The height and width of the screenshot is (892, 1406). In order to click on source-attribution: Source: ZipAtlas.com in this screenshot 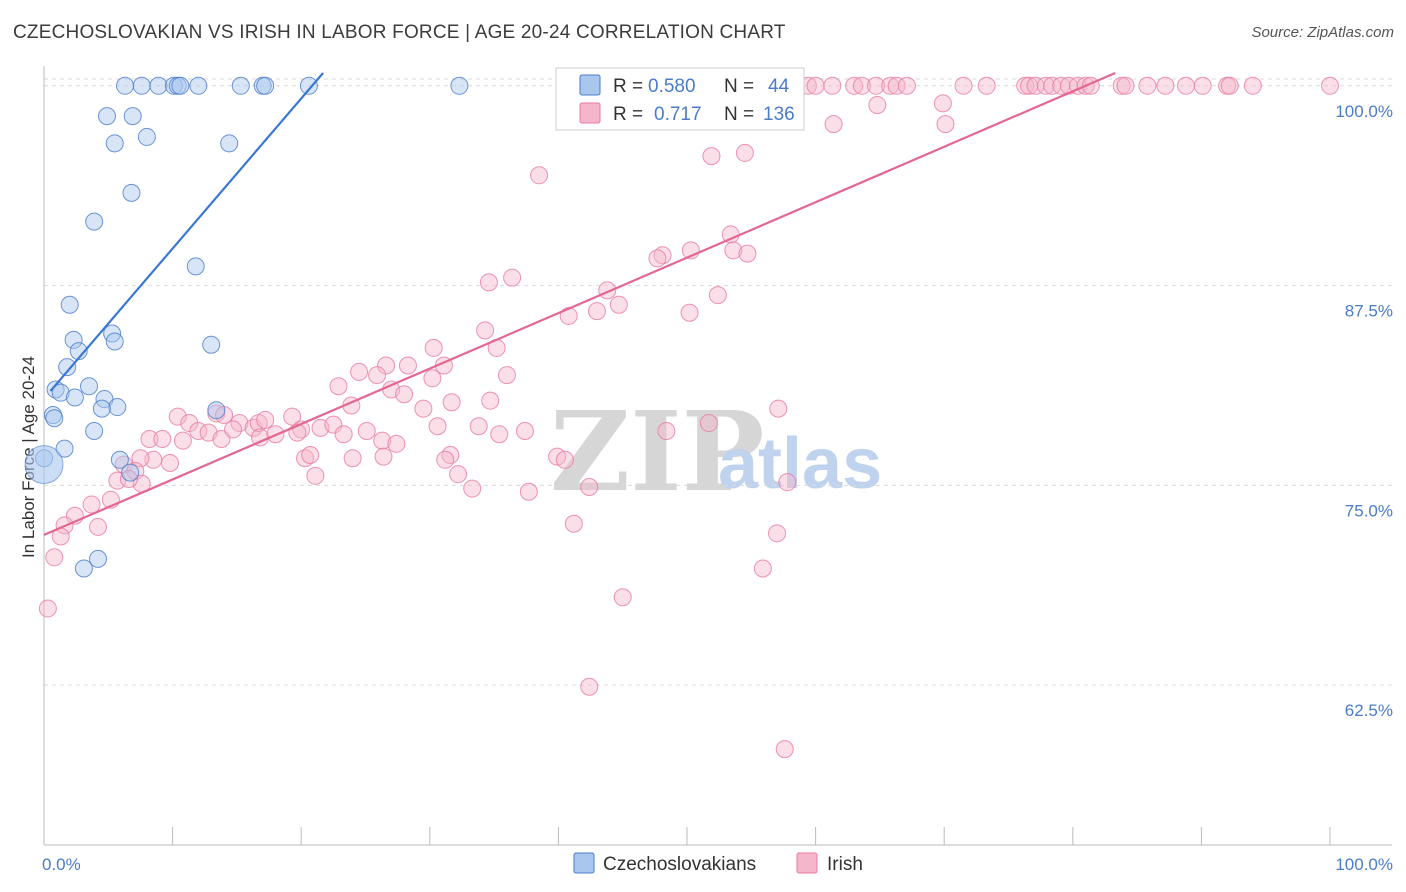, I will do `click(1322, 32)`.